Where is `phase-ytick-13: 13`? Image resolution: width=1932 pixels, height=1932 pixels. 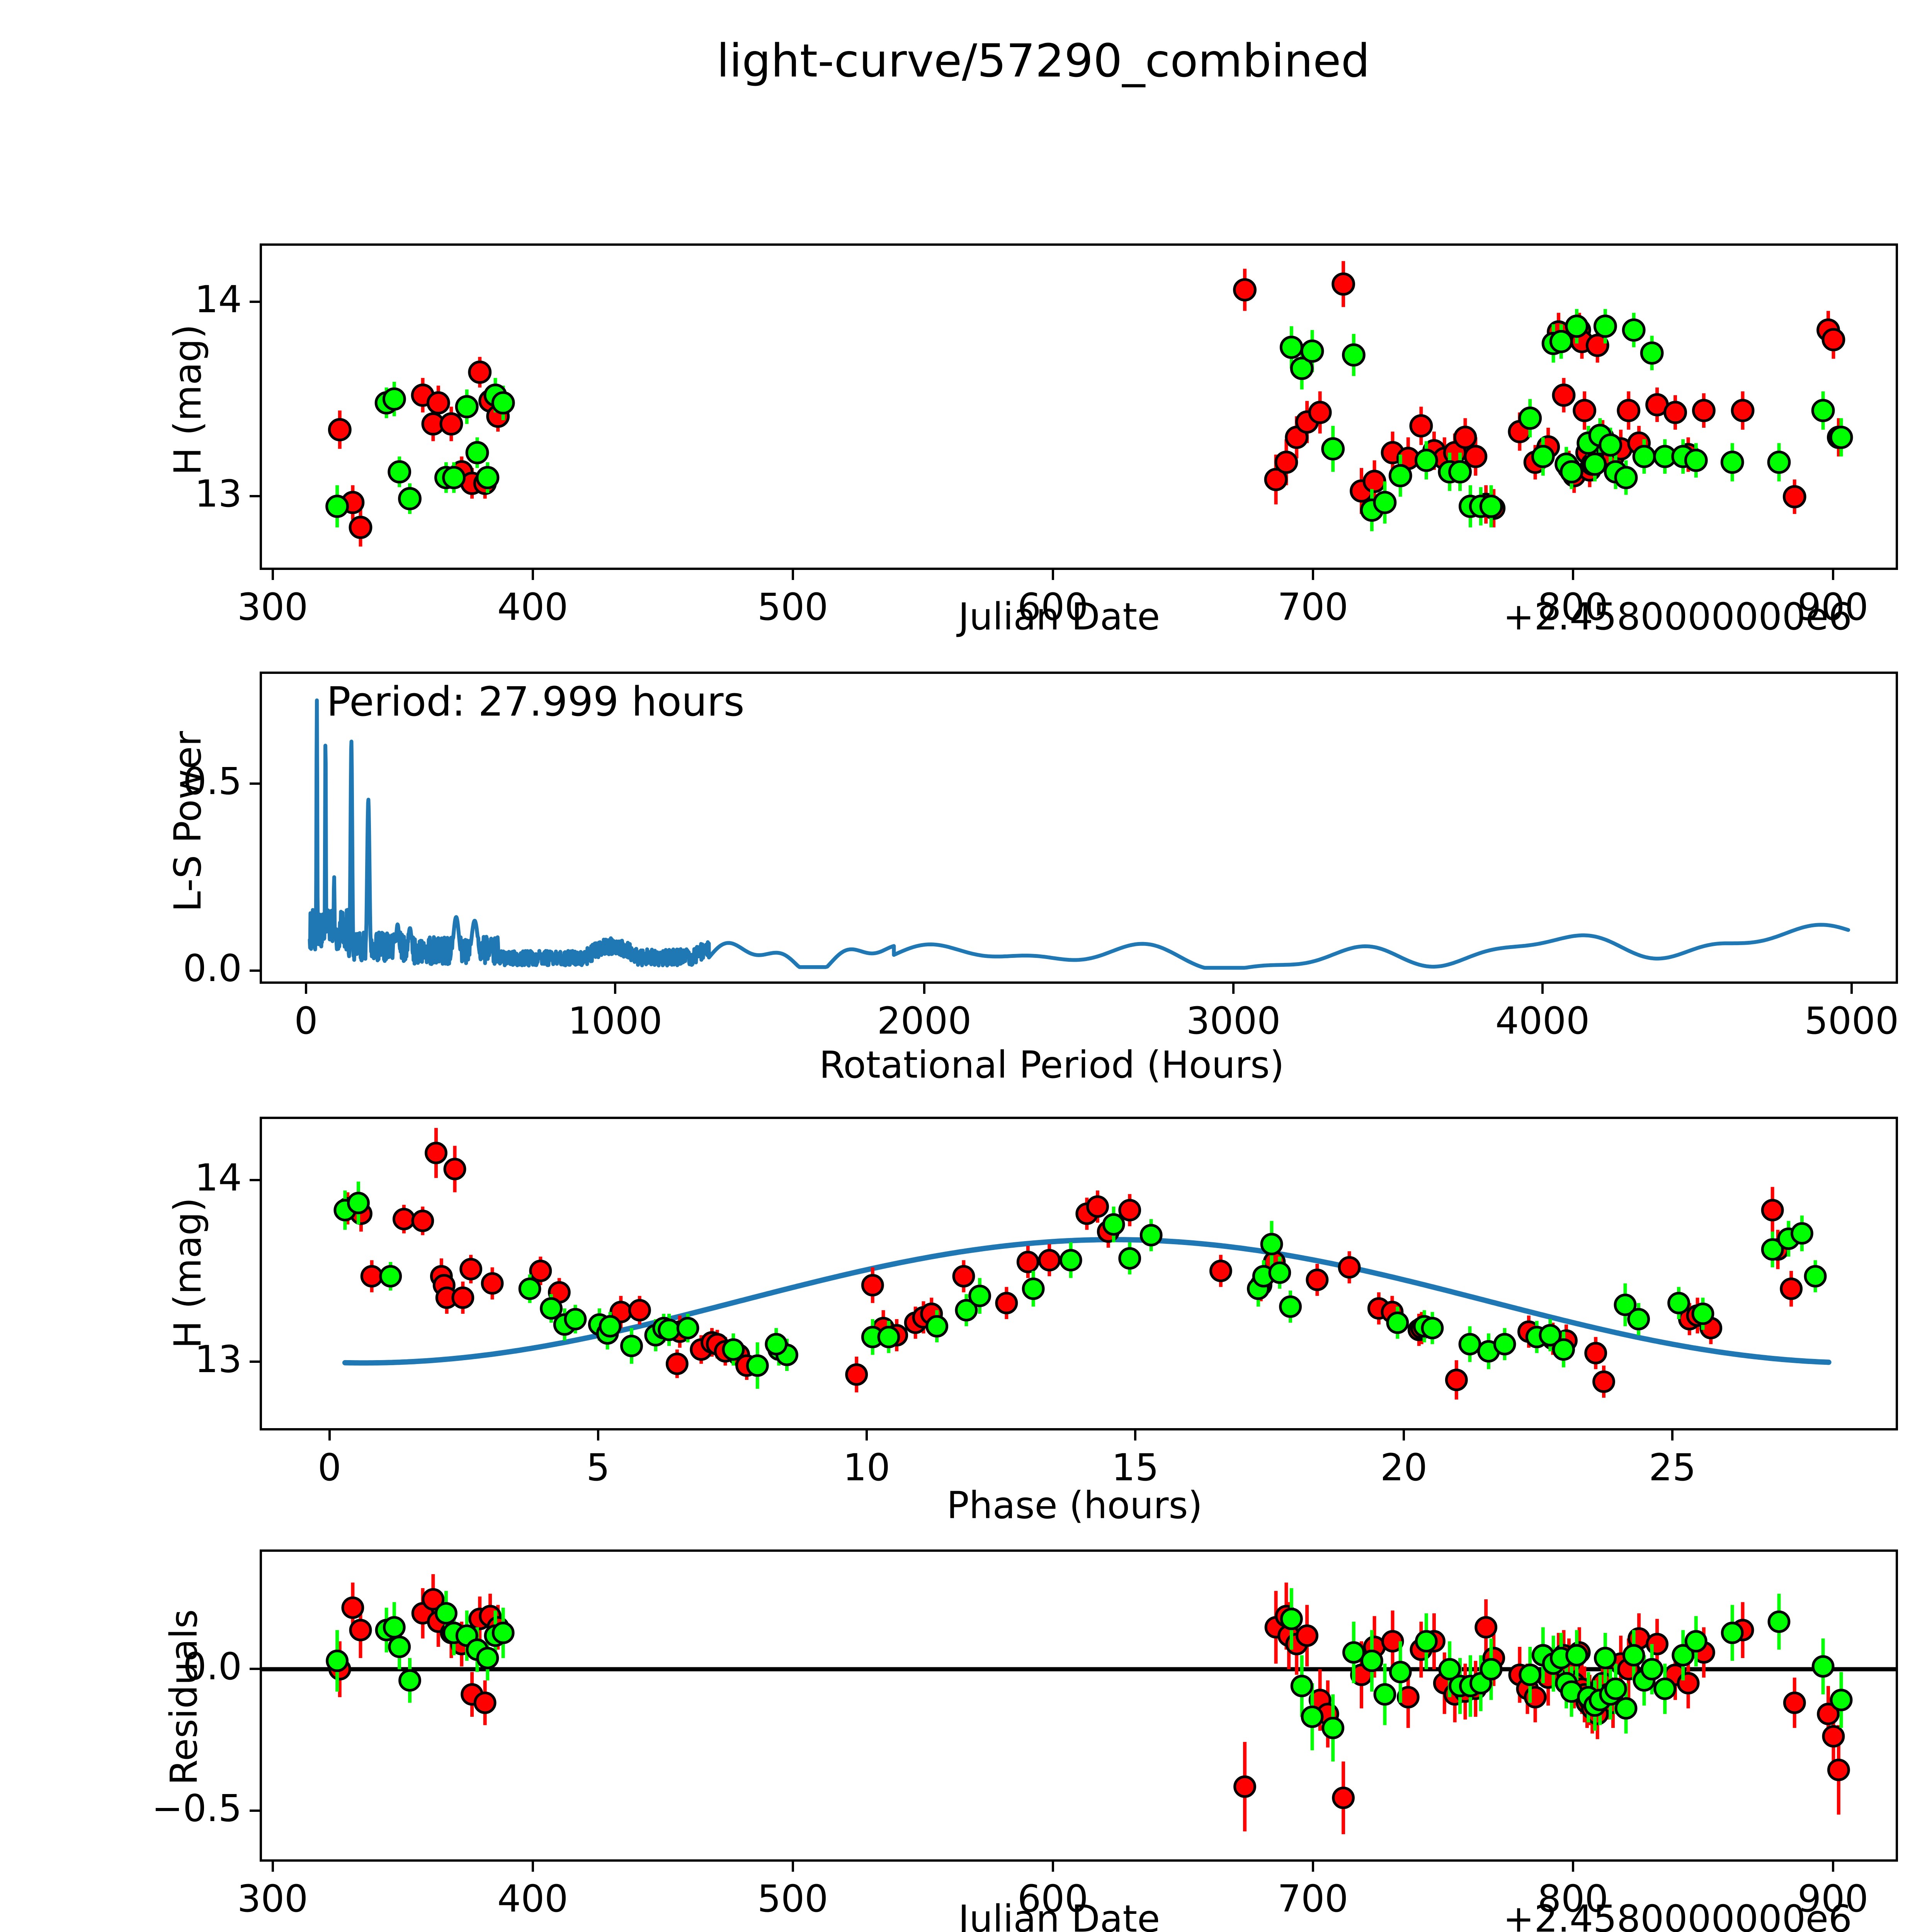
phase-ytick-13: 13 is located at coordinates (218, 1359).